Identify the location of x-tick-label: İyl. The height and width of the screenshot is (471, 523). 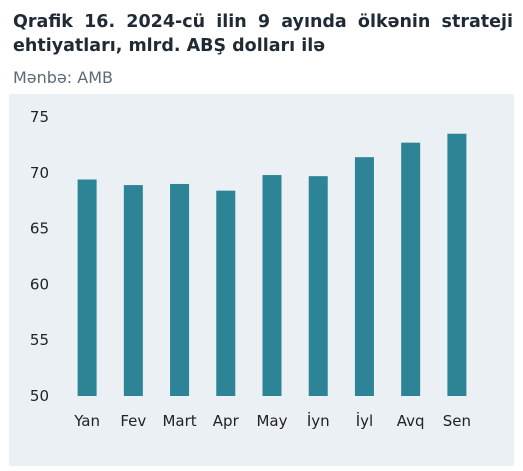
(364, 420).